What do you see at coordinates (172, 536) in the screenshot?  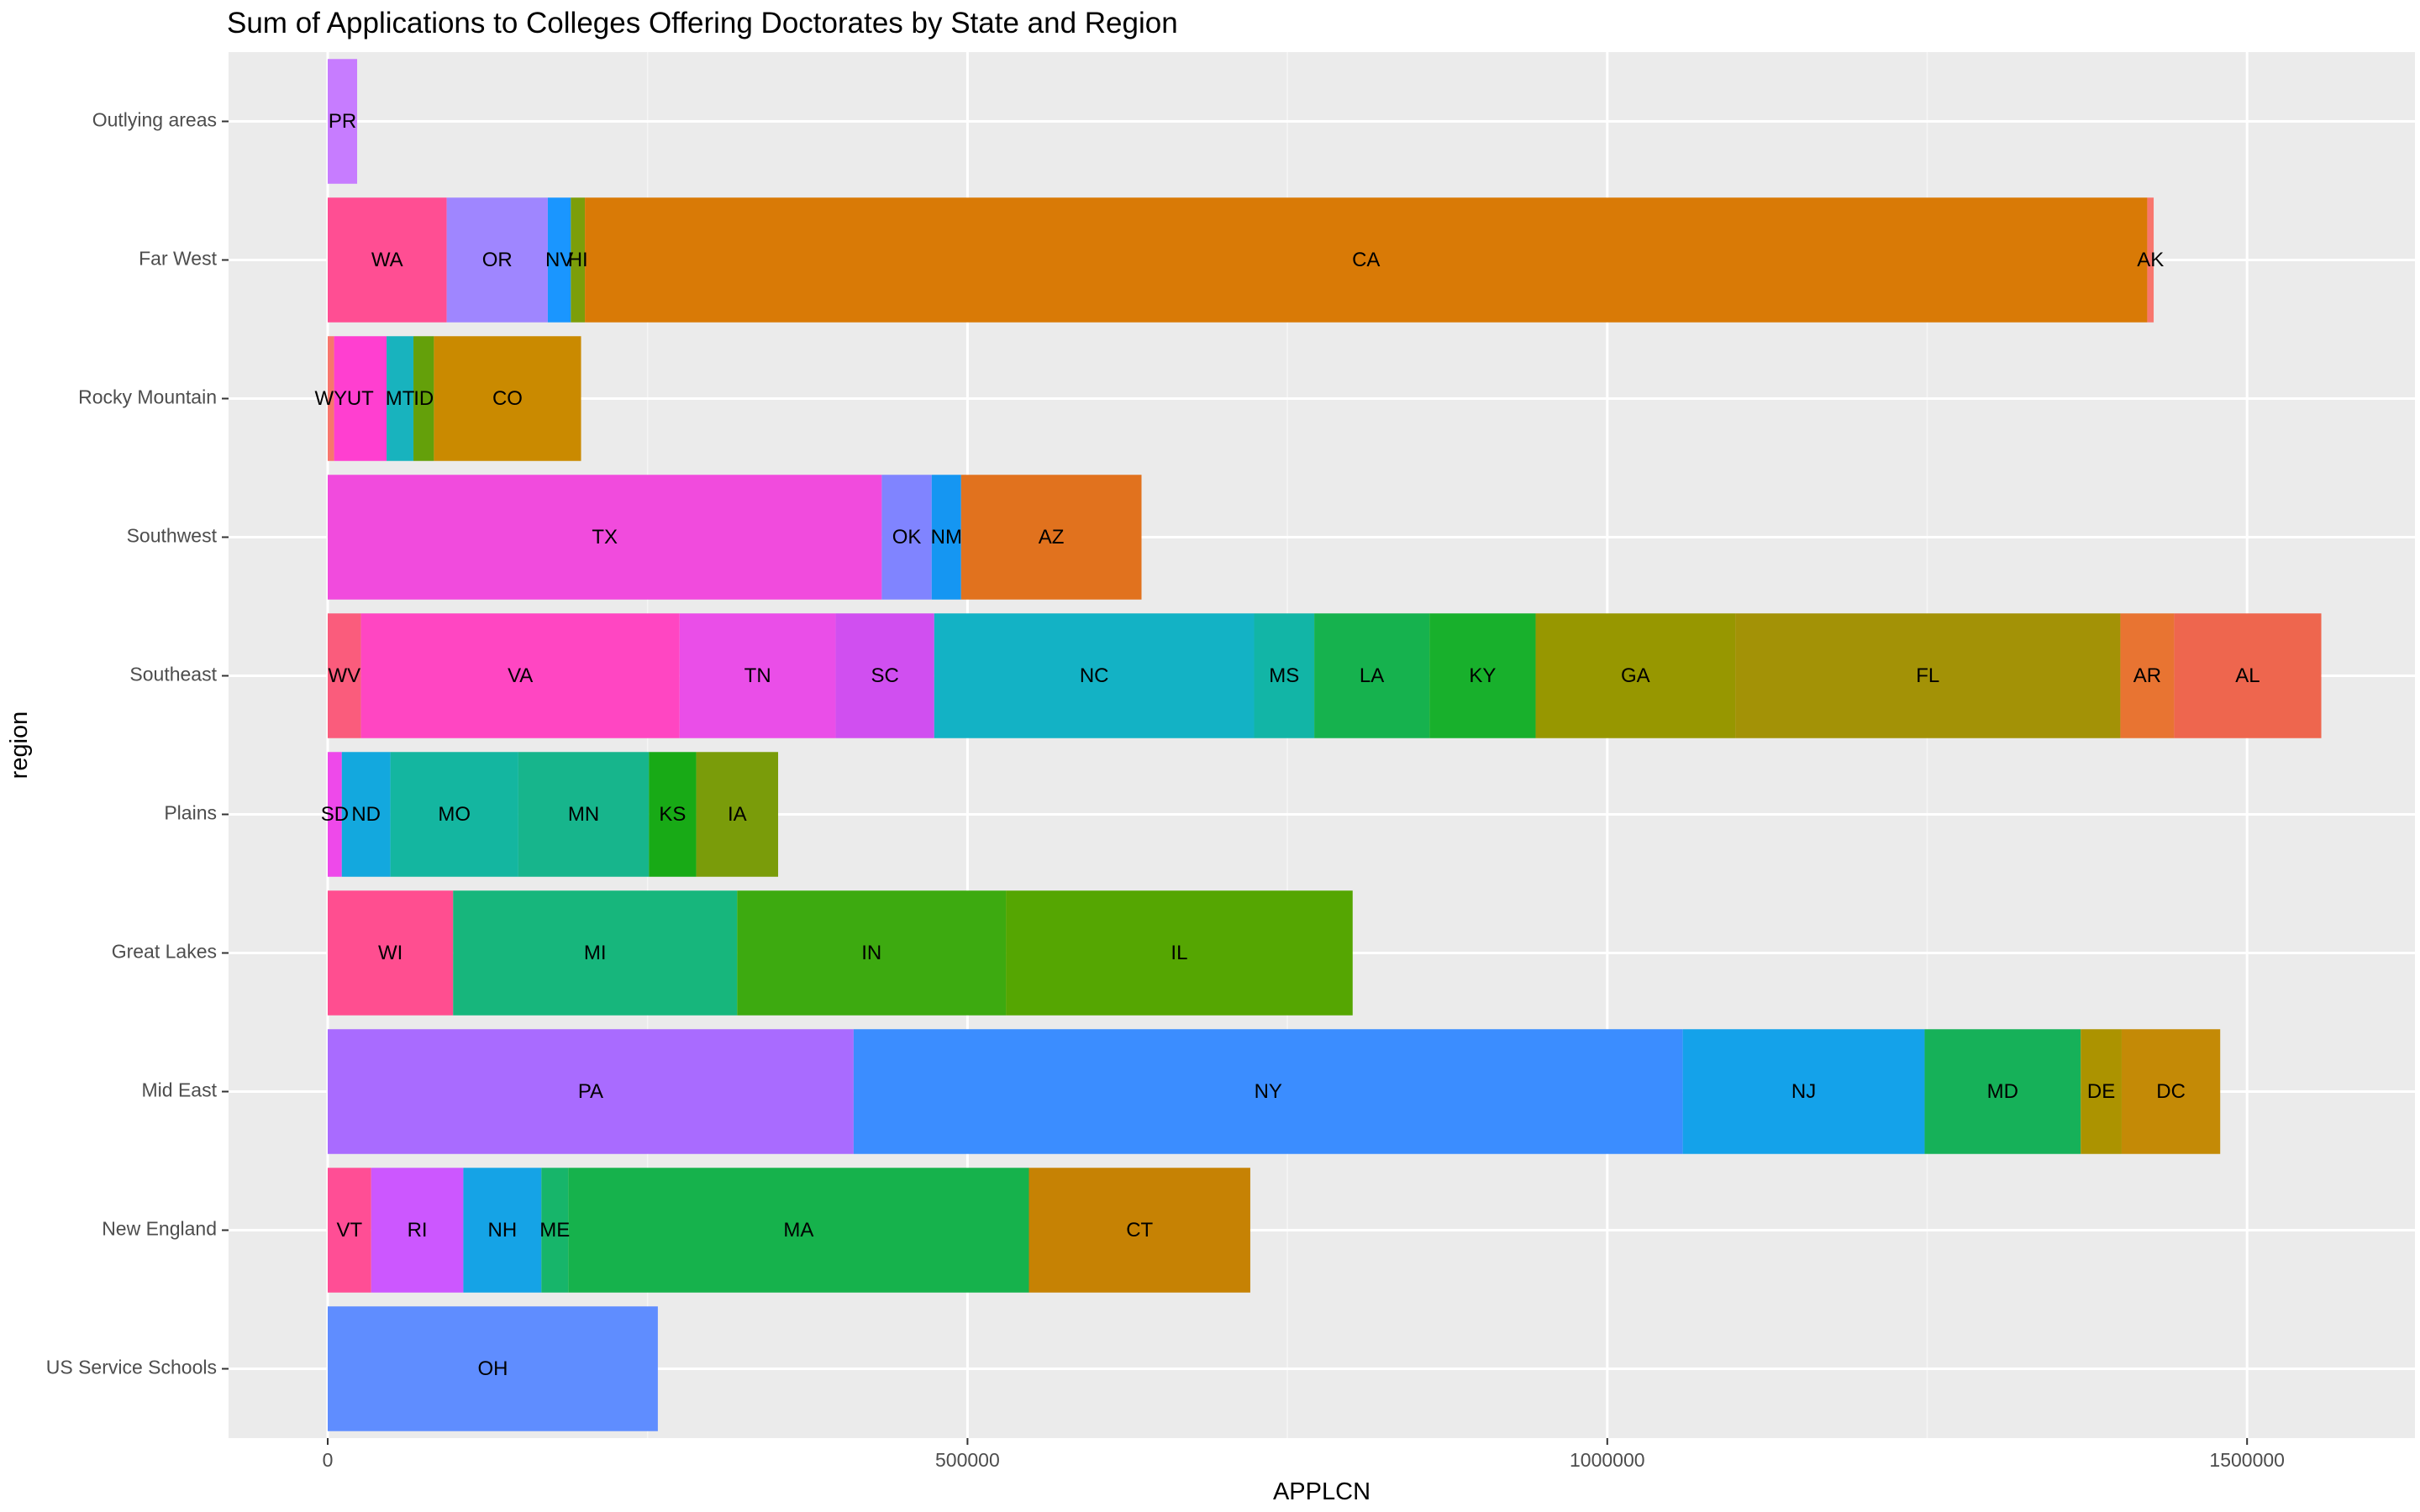 I see `y-tick-label: Southwest` at bounding box center [172, 536].